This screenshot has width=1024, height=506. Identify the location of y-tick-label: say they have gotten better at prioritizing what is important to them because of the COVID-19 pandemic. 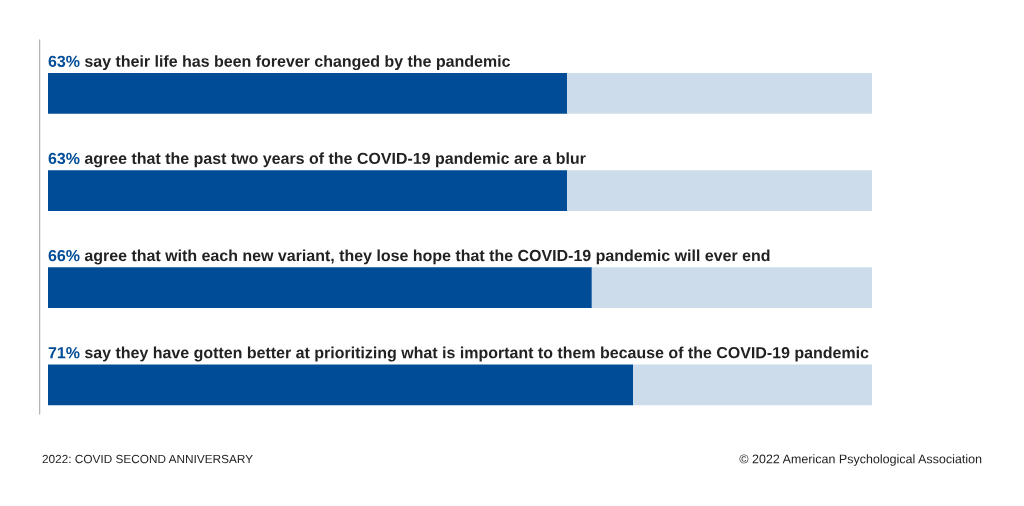
(476, 354).